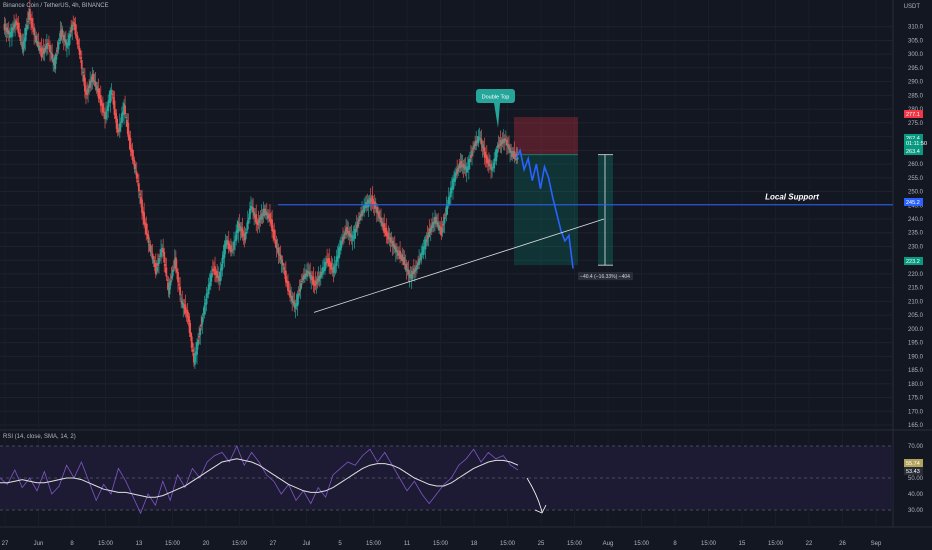 The height and width of the screenshot is (550, 932). Describe the element at coordinates (340, 544) in the screenshot. I see `time-tick-label: 5` at that location.